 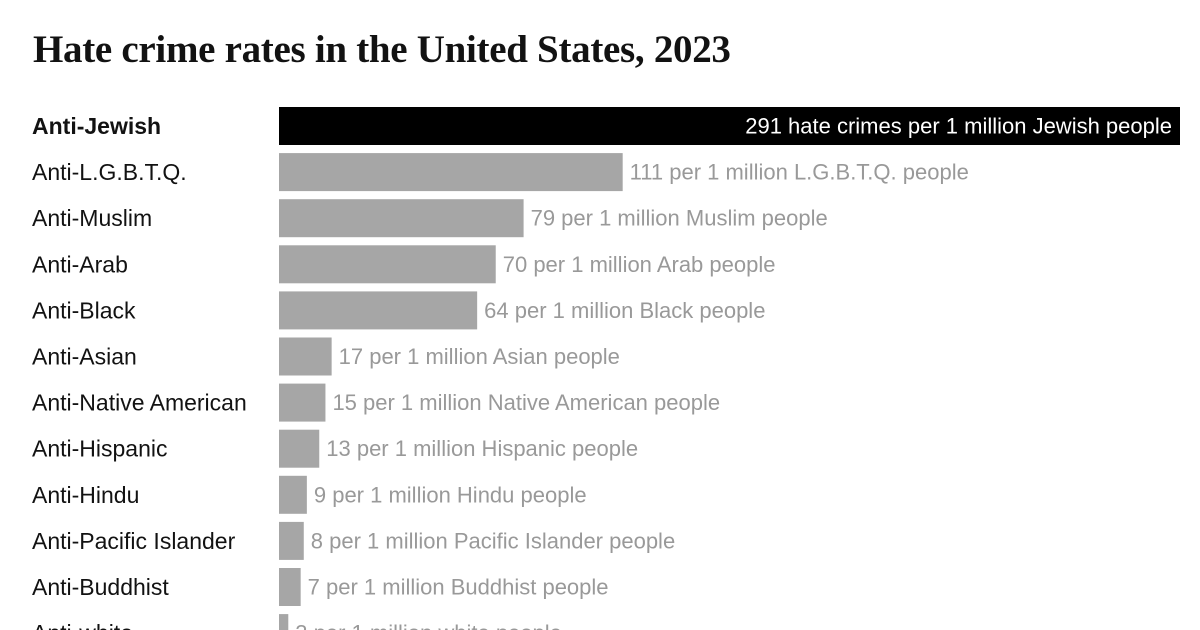 What do you see at coordinates (302, 402) in the screenshot?
I see `bar-anti-native-american` at bounding box center [302, 402].